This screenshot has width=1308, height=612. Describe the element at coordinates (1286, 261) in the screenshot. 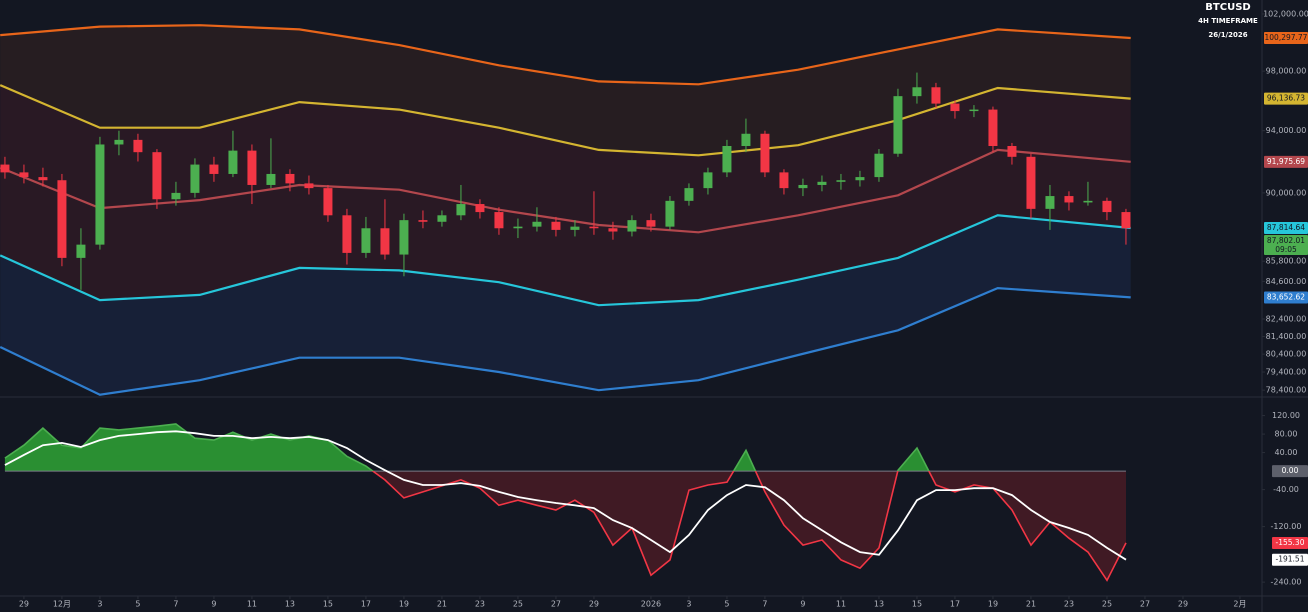

I see `y-tick-label: 85,800.00` at that location.